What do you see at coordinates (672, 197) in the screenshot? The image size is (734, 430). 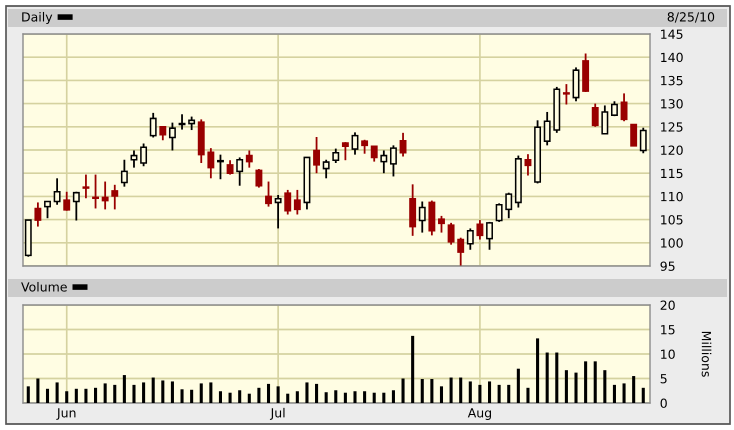 I see `y-tick-label: 110` at bounding box center [672, 197].